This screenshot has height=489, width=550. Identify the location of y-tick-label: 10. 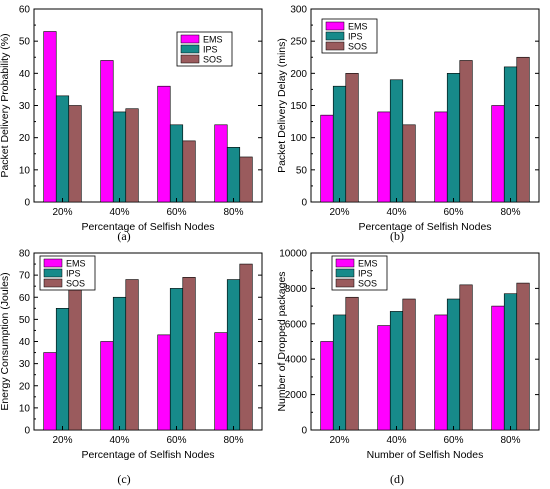
(25, 170).